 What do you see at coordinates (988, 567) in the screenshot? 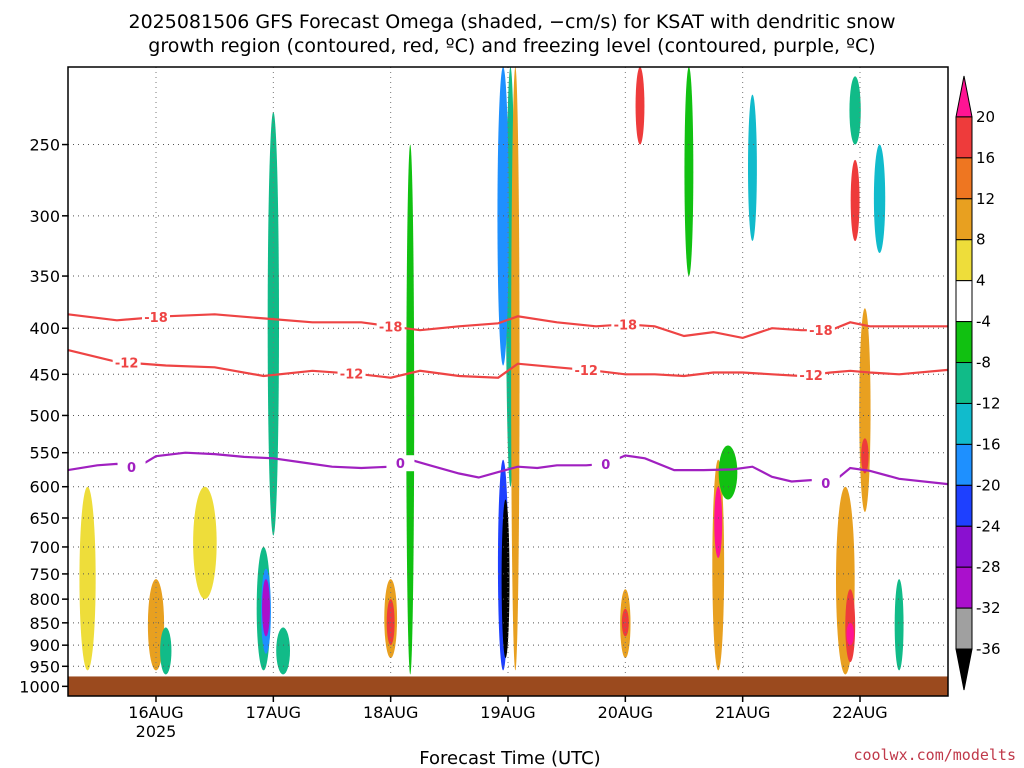
I see `colorbar-label: -28` at bounding box center [988, 567].